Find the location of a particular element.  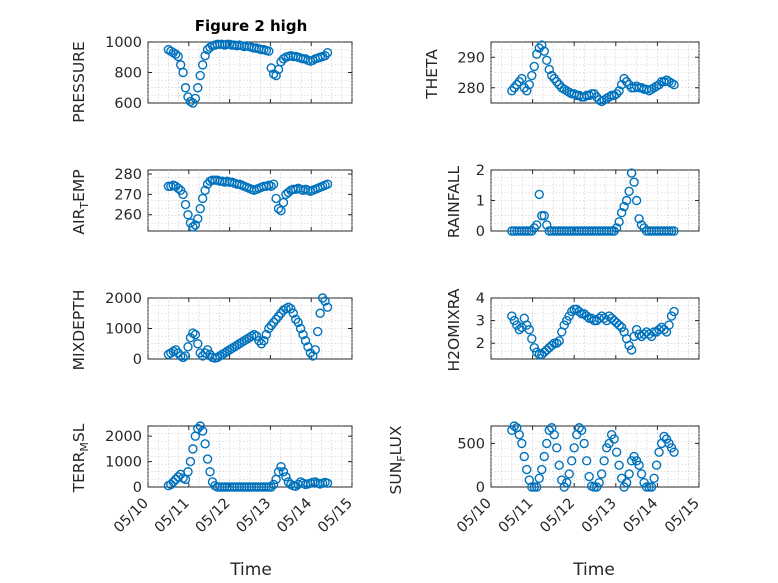

y-axis-label-terr-msl: TERRMSL is located at coordinates (80, 458).